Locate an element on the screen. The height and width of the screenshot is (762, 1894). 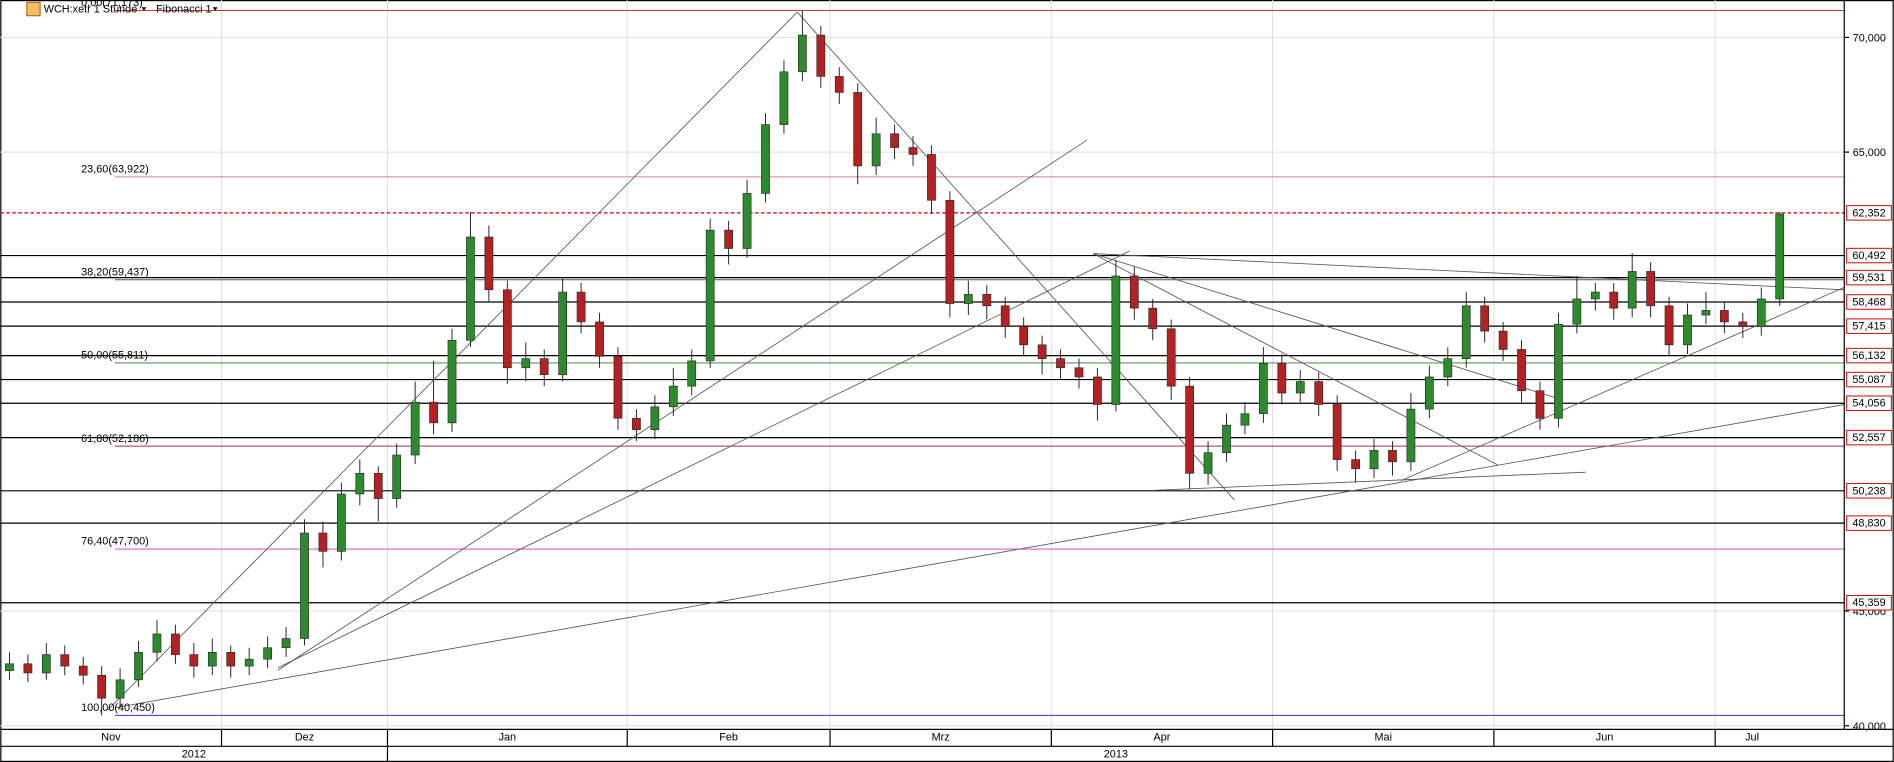
fib-label: 50,00(55,811) is located at coordinates (114, 356).